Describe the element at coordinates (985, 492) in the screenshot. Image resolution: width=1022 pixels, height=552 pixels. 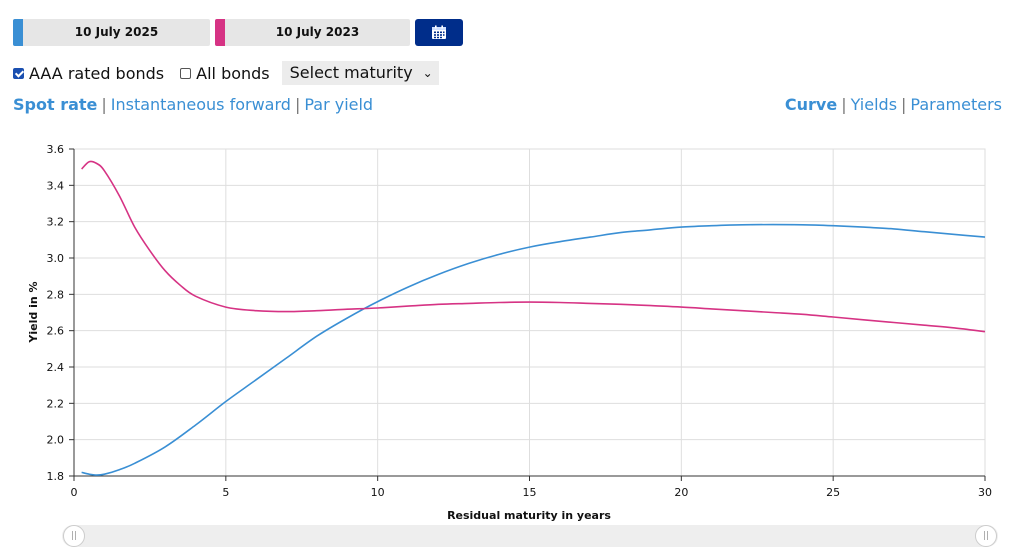
I see `x-tick-label: 30` at that location.